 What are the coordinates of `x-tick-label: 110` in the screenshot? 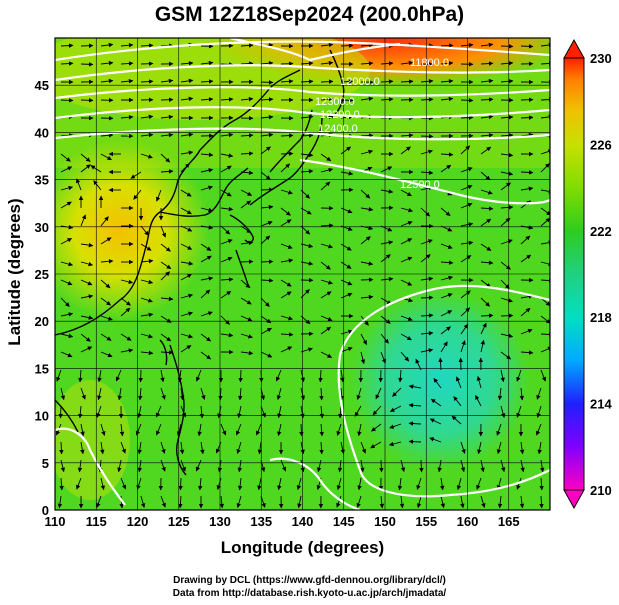 It's located at (55, 521).